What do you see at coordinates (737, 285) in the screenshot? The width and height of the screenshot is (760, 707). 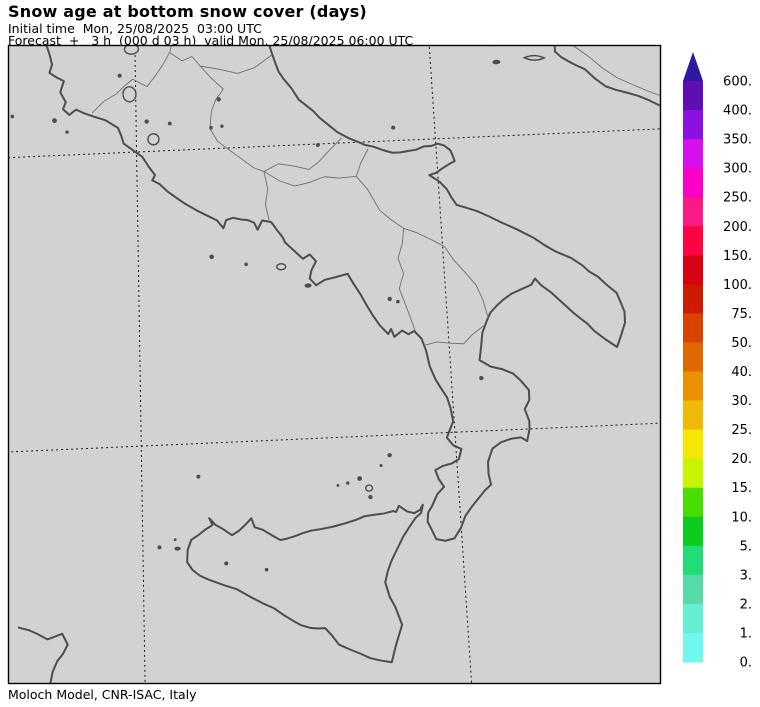 I see `colorbar-tick-label: 100.` at bounding box center [737, 285].